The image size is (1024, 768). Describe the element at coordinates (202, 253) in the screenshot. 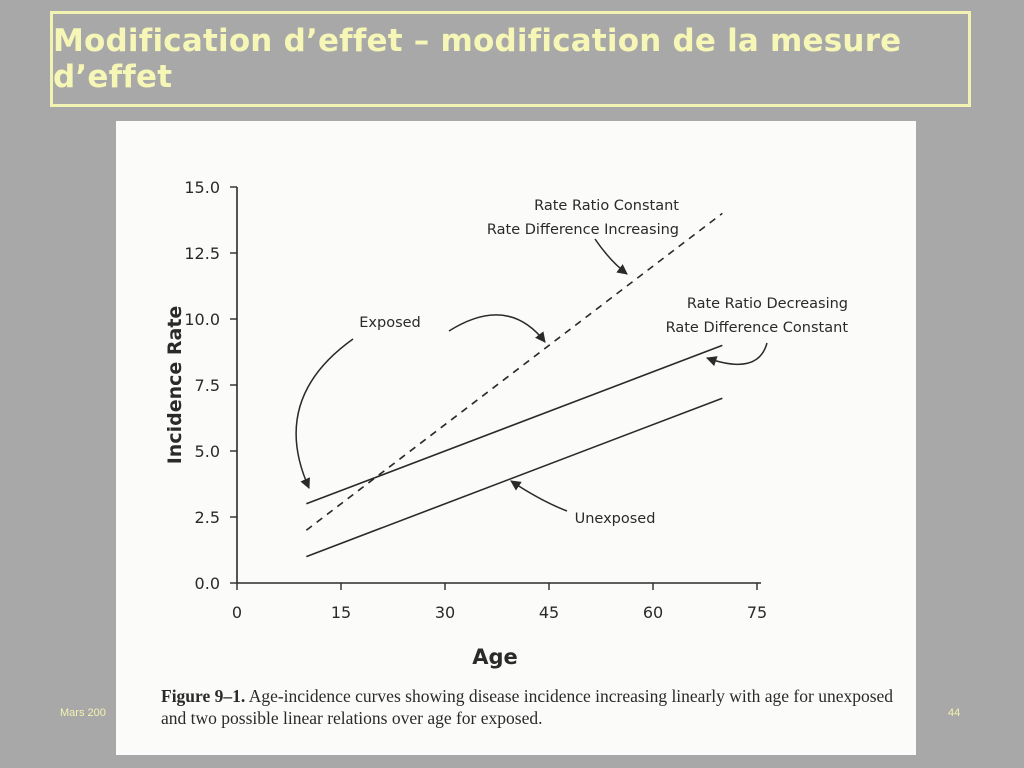

I see `y-tick-label: 12.5` at that location.